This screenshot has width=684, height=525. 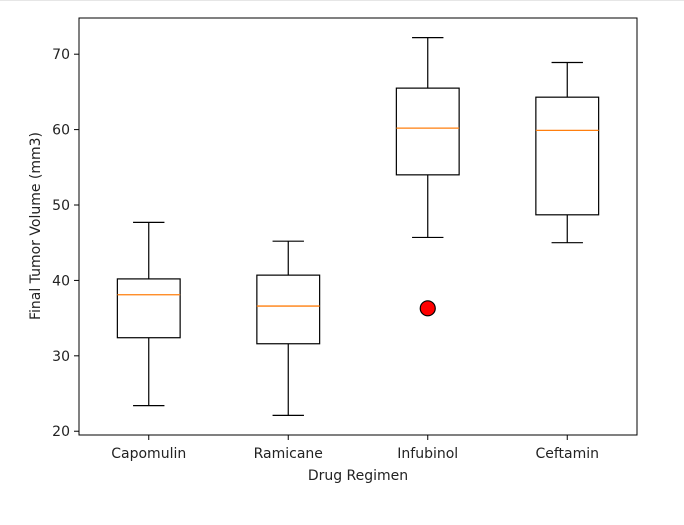 What do you see at coordinates (427, 177) in the screenshot?
I see `box-infubinol` at bounding box center [427, 177].